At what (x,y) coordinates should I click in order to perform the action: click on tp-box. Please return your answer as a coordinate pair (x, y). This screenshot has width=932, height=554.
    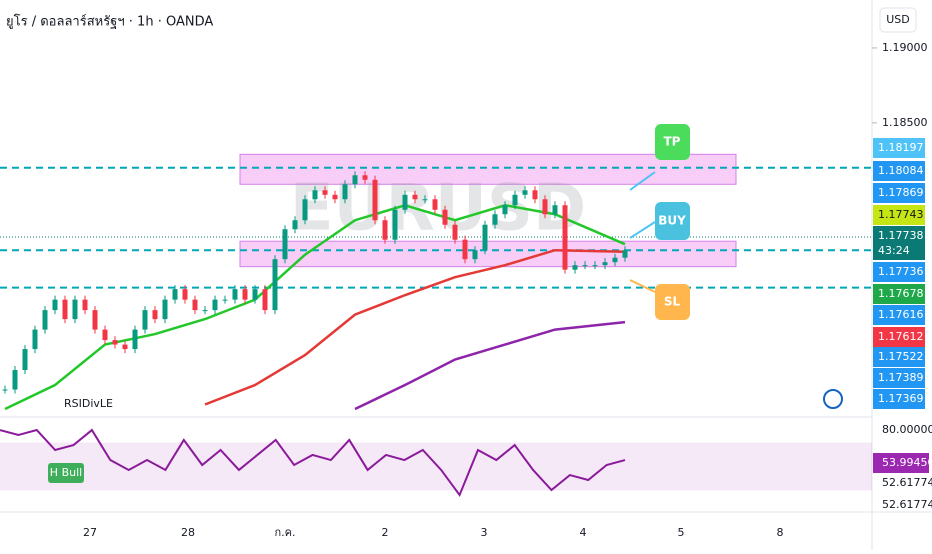
    Looking at the image, I should click on (672, 142).